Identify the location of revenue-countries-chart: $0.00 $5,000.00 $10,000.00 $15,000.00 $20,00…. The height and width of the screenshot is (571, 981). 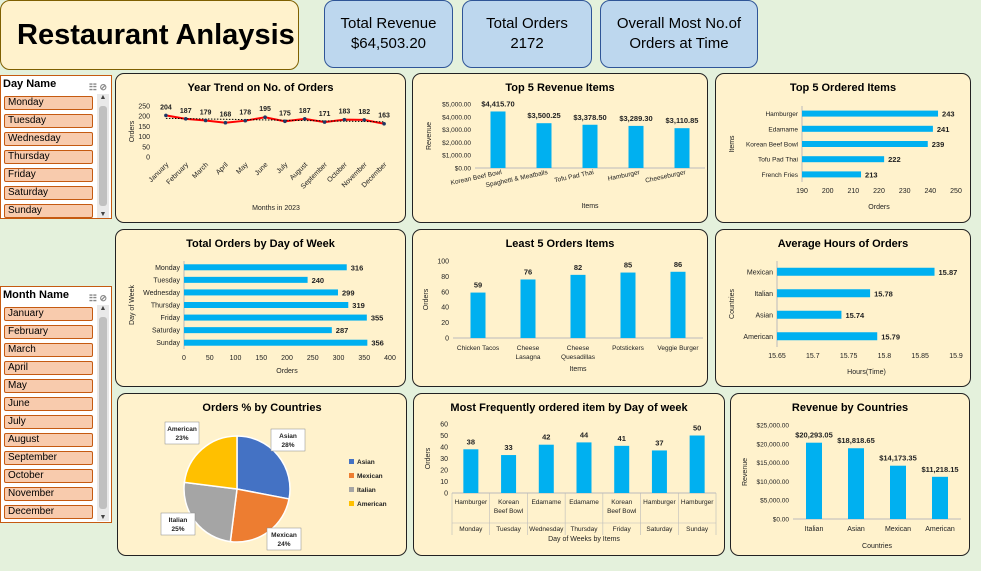
(851, 486).